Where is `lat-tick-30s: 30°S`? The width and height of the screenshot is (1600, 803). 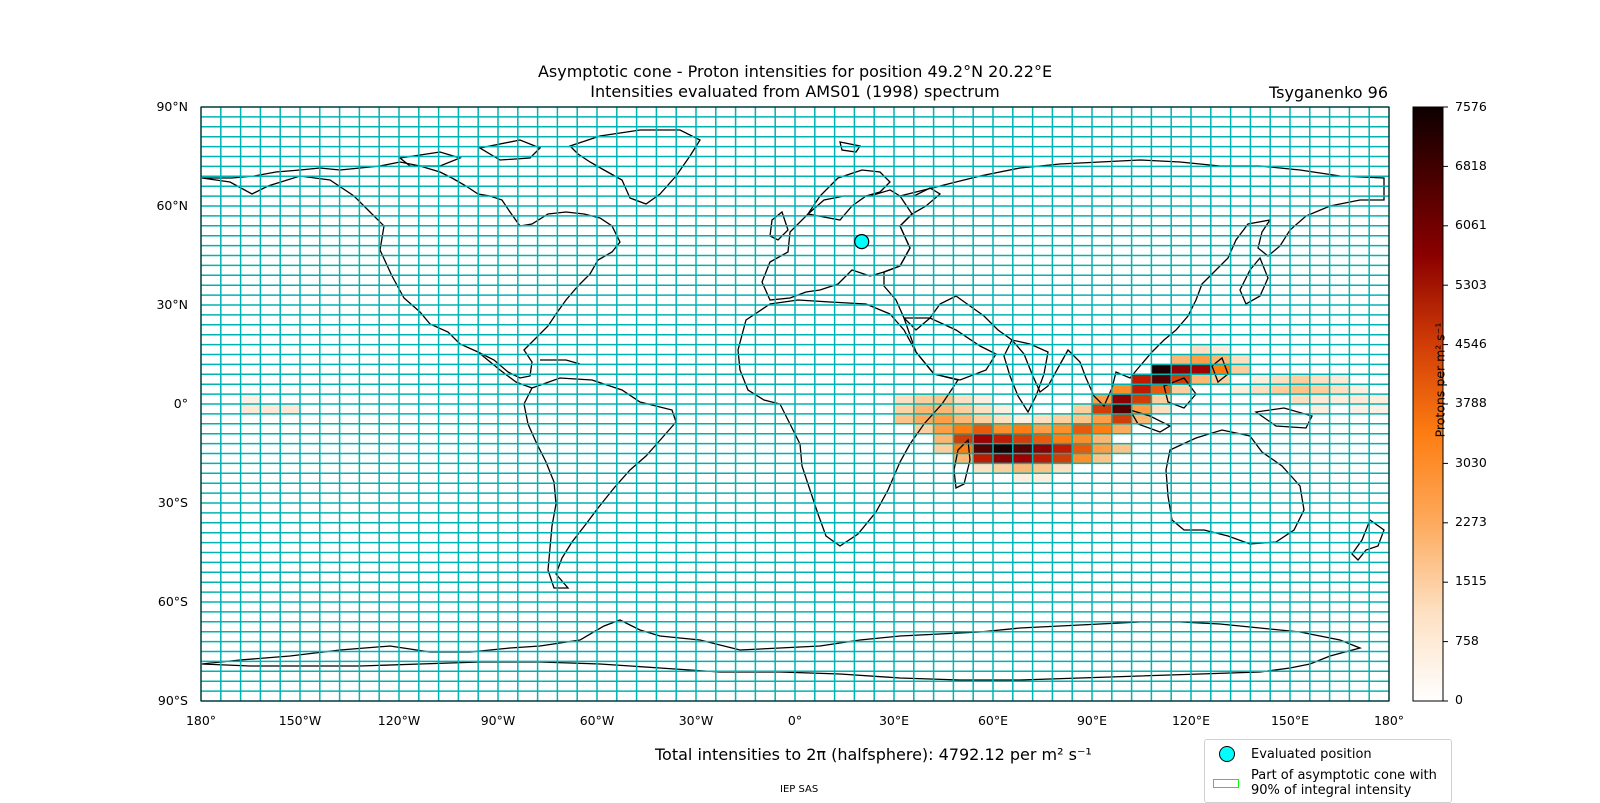
lat-tick-30s: 30°S is located at coordinates (172, 502).